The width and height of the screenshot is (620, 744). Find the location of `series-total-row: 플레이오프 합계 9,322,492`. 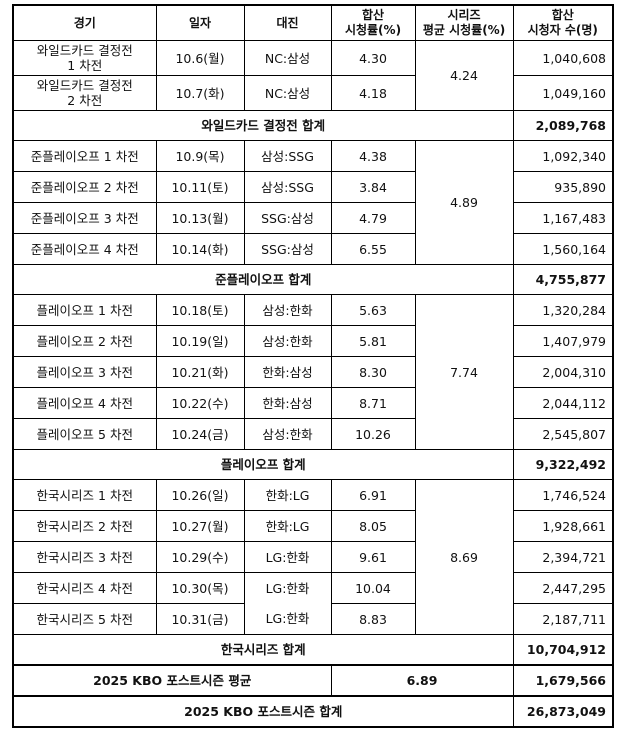

series-total-row: 플레이오프 합계 9,322,492 is located at coordinates (313, 464).